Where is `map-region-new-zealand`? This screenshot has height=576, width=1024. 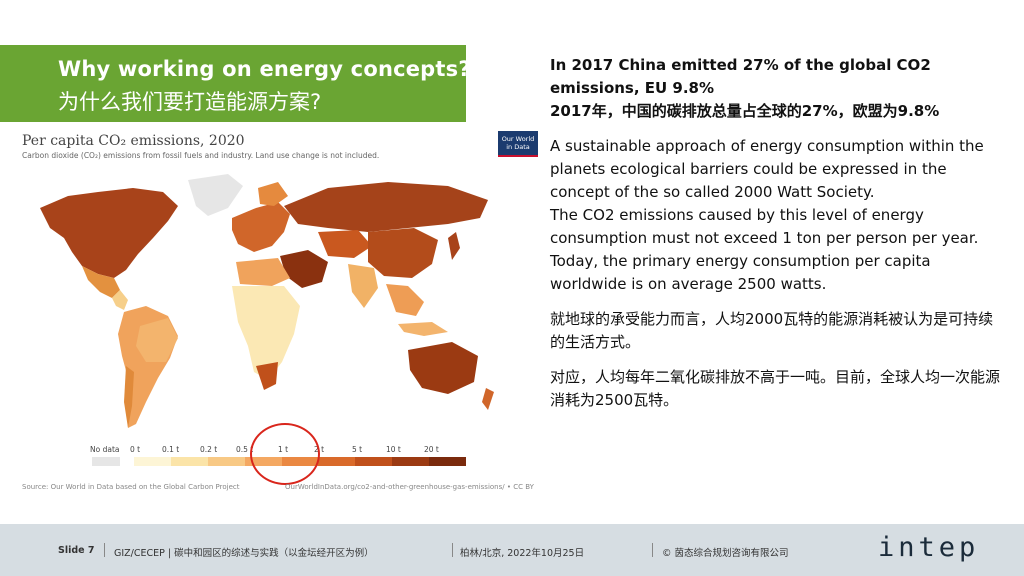
map-region-new-zealand is located at coordinates (488, 399).